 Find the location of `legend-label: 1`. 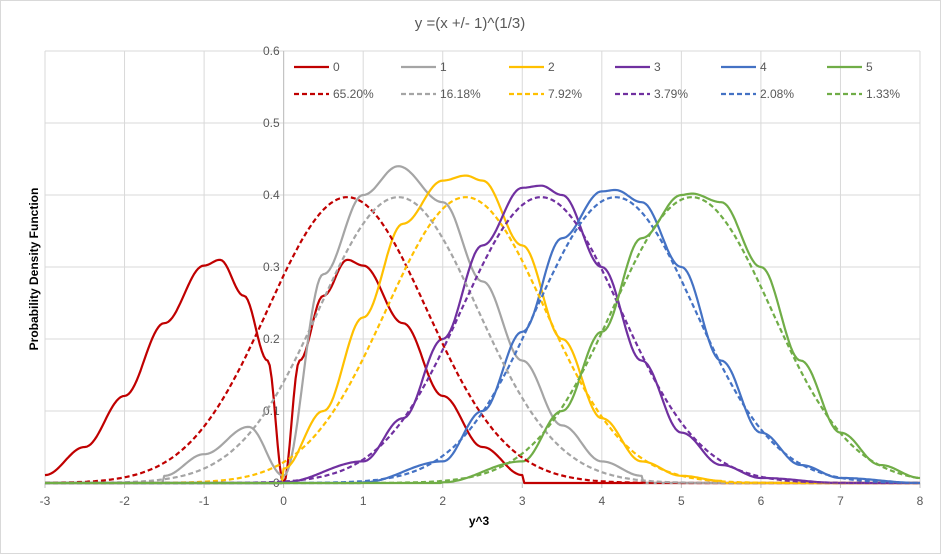

legend-label: 1 is located at coordinates (443, 67).